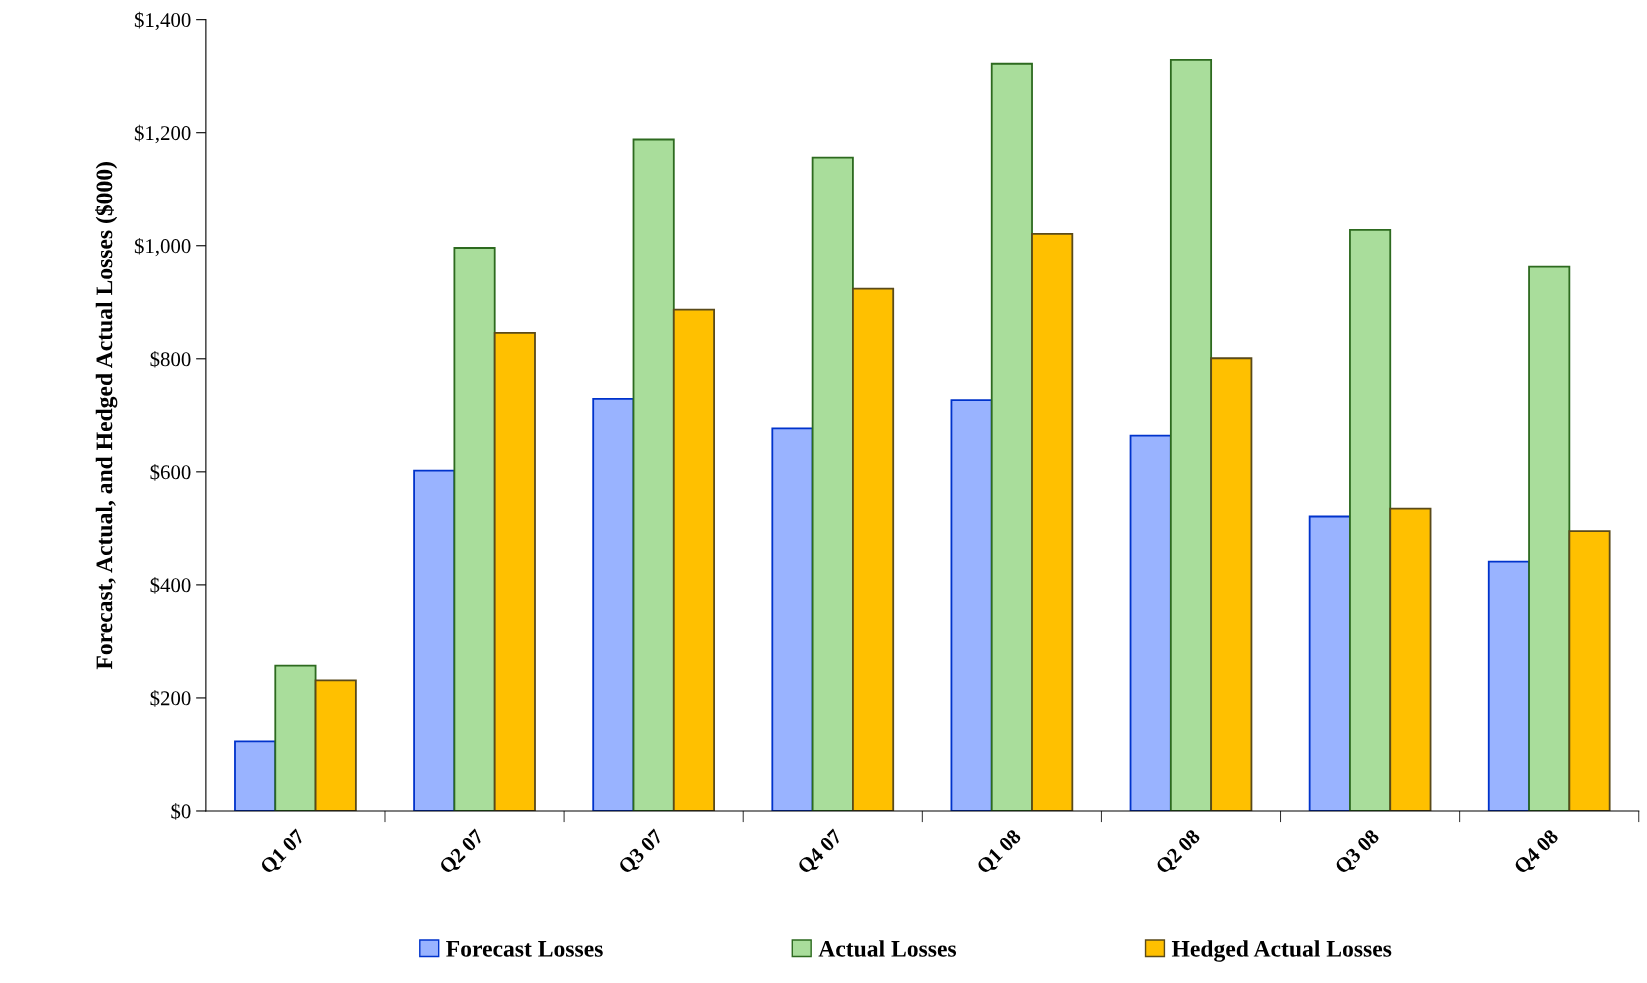  I want to click on x-tick-label: Q4 07, so click(821, 852).